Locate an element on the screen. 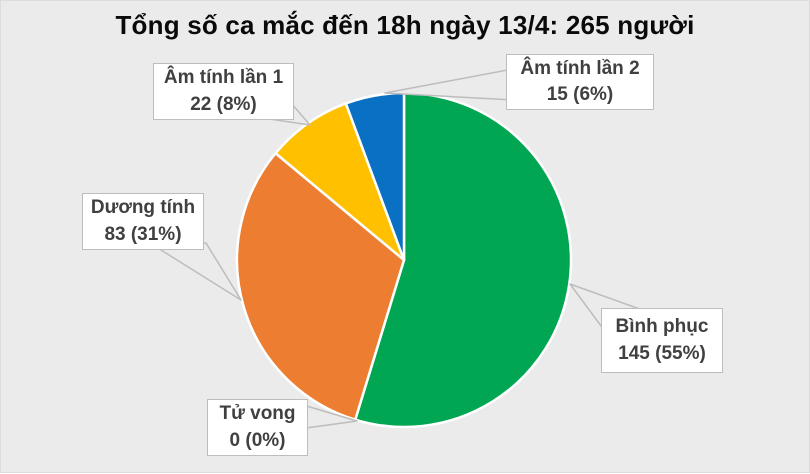 Image resolution: width=810 pixels, height=474 pixels. callout-value: 15 (6%) is located at coordinates (580, 94).